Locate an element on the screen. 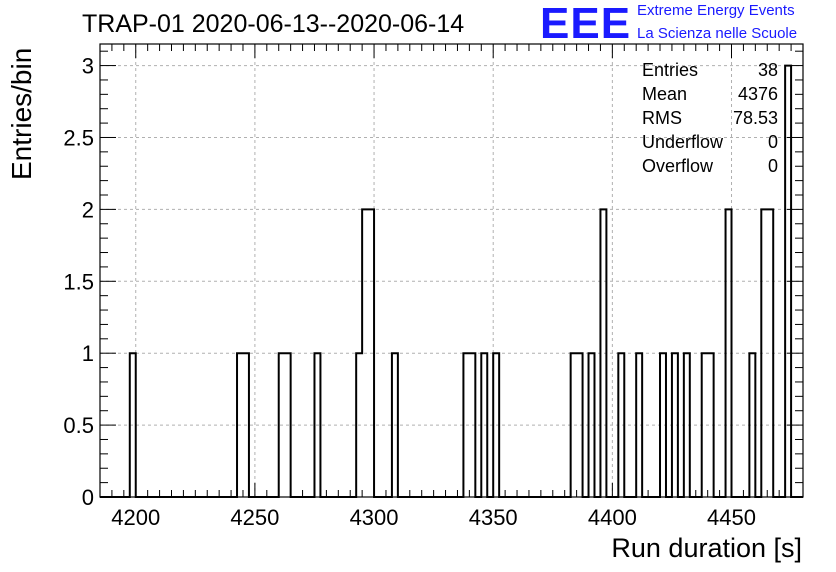 The height and width of the screenshot is (572, 836). logo-line-1: Extreme Energy Events is located at coordinates (716, 10).